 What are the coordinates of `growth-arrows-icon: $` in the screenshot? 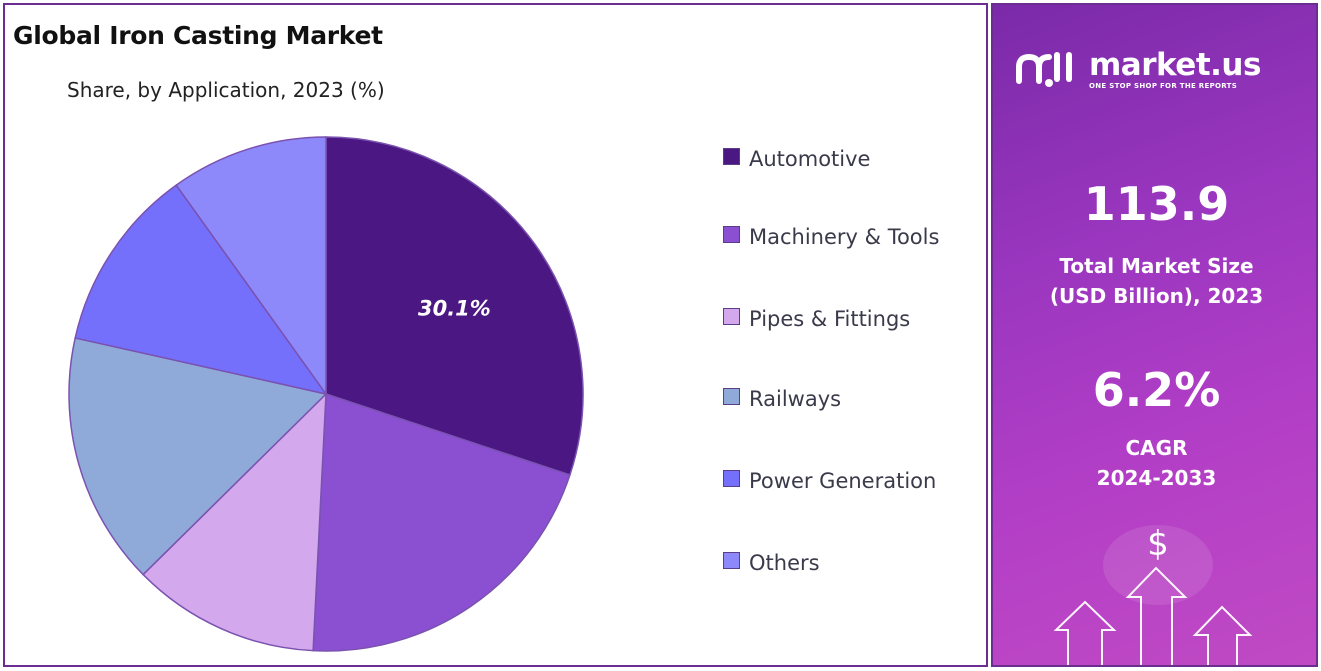 It's located at (1153, 594).